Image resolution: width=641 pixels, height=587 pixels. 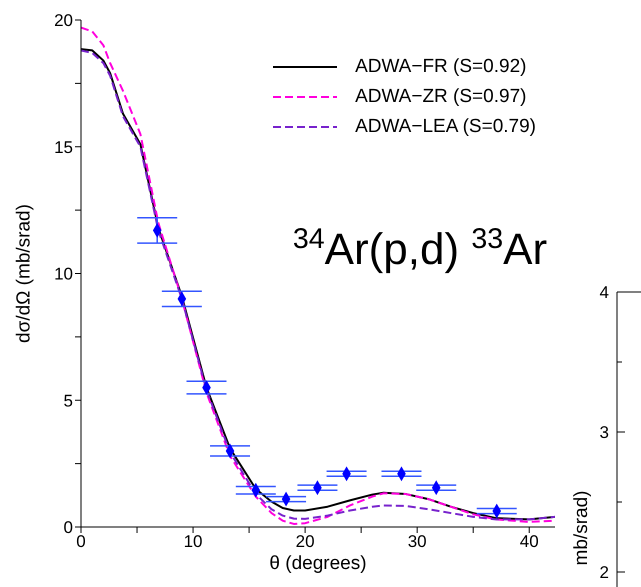 What do you see at coordinates (440, 67) in the screenshot?
I see `legend-label: ADWA−FR (S=0.92)` at bounding box center [440, 67].